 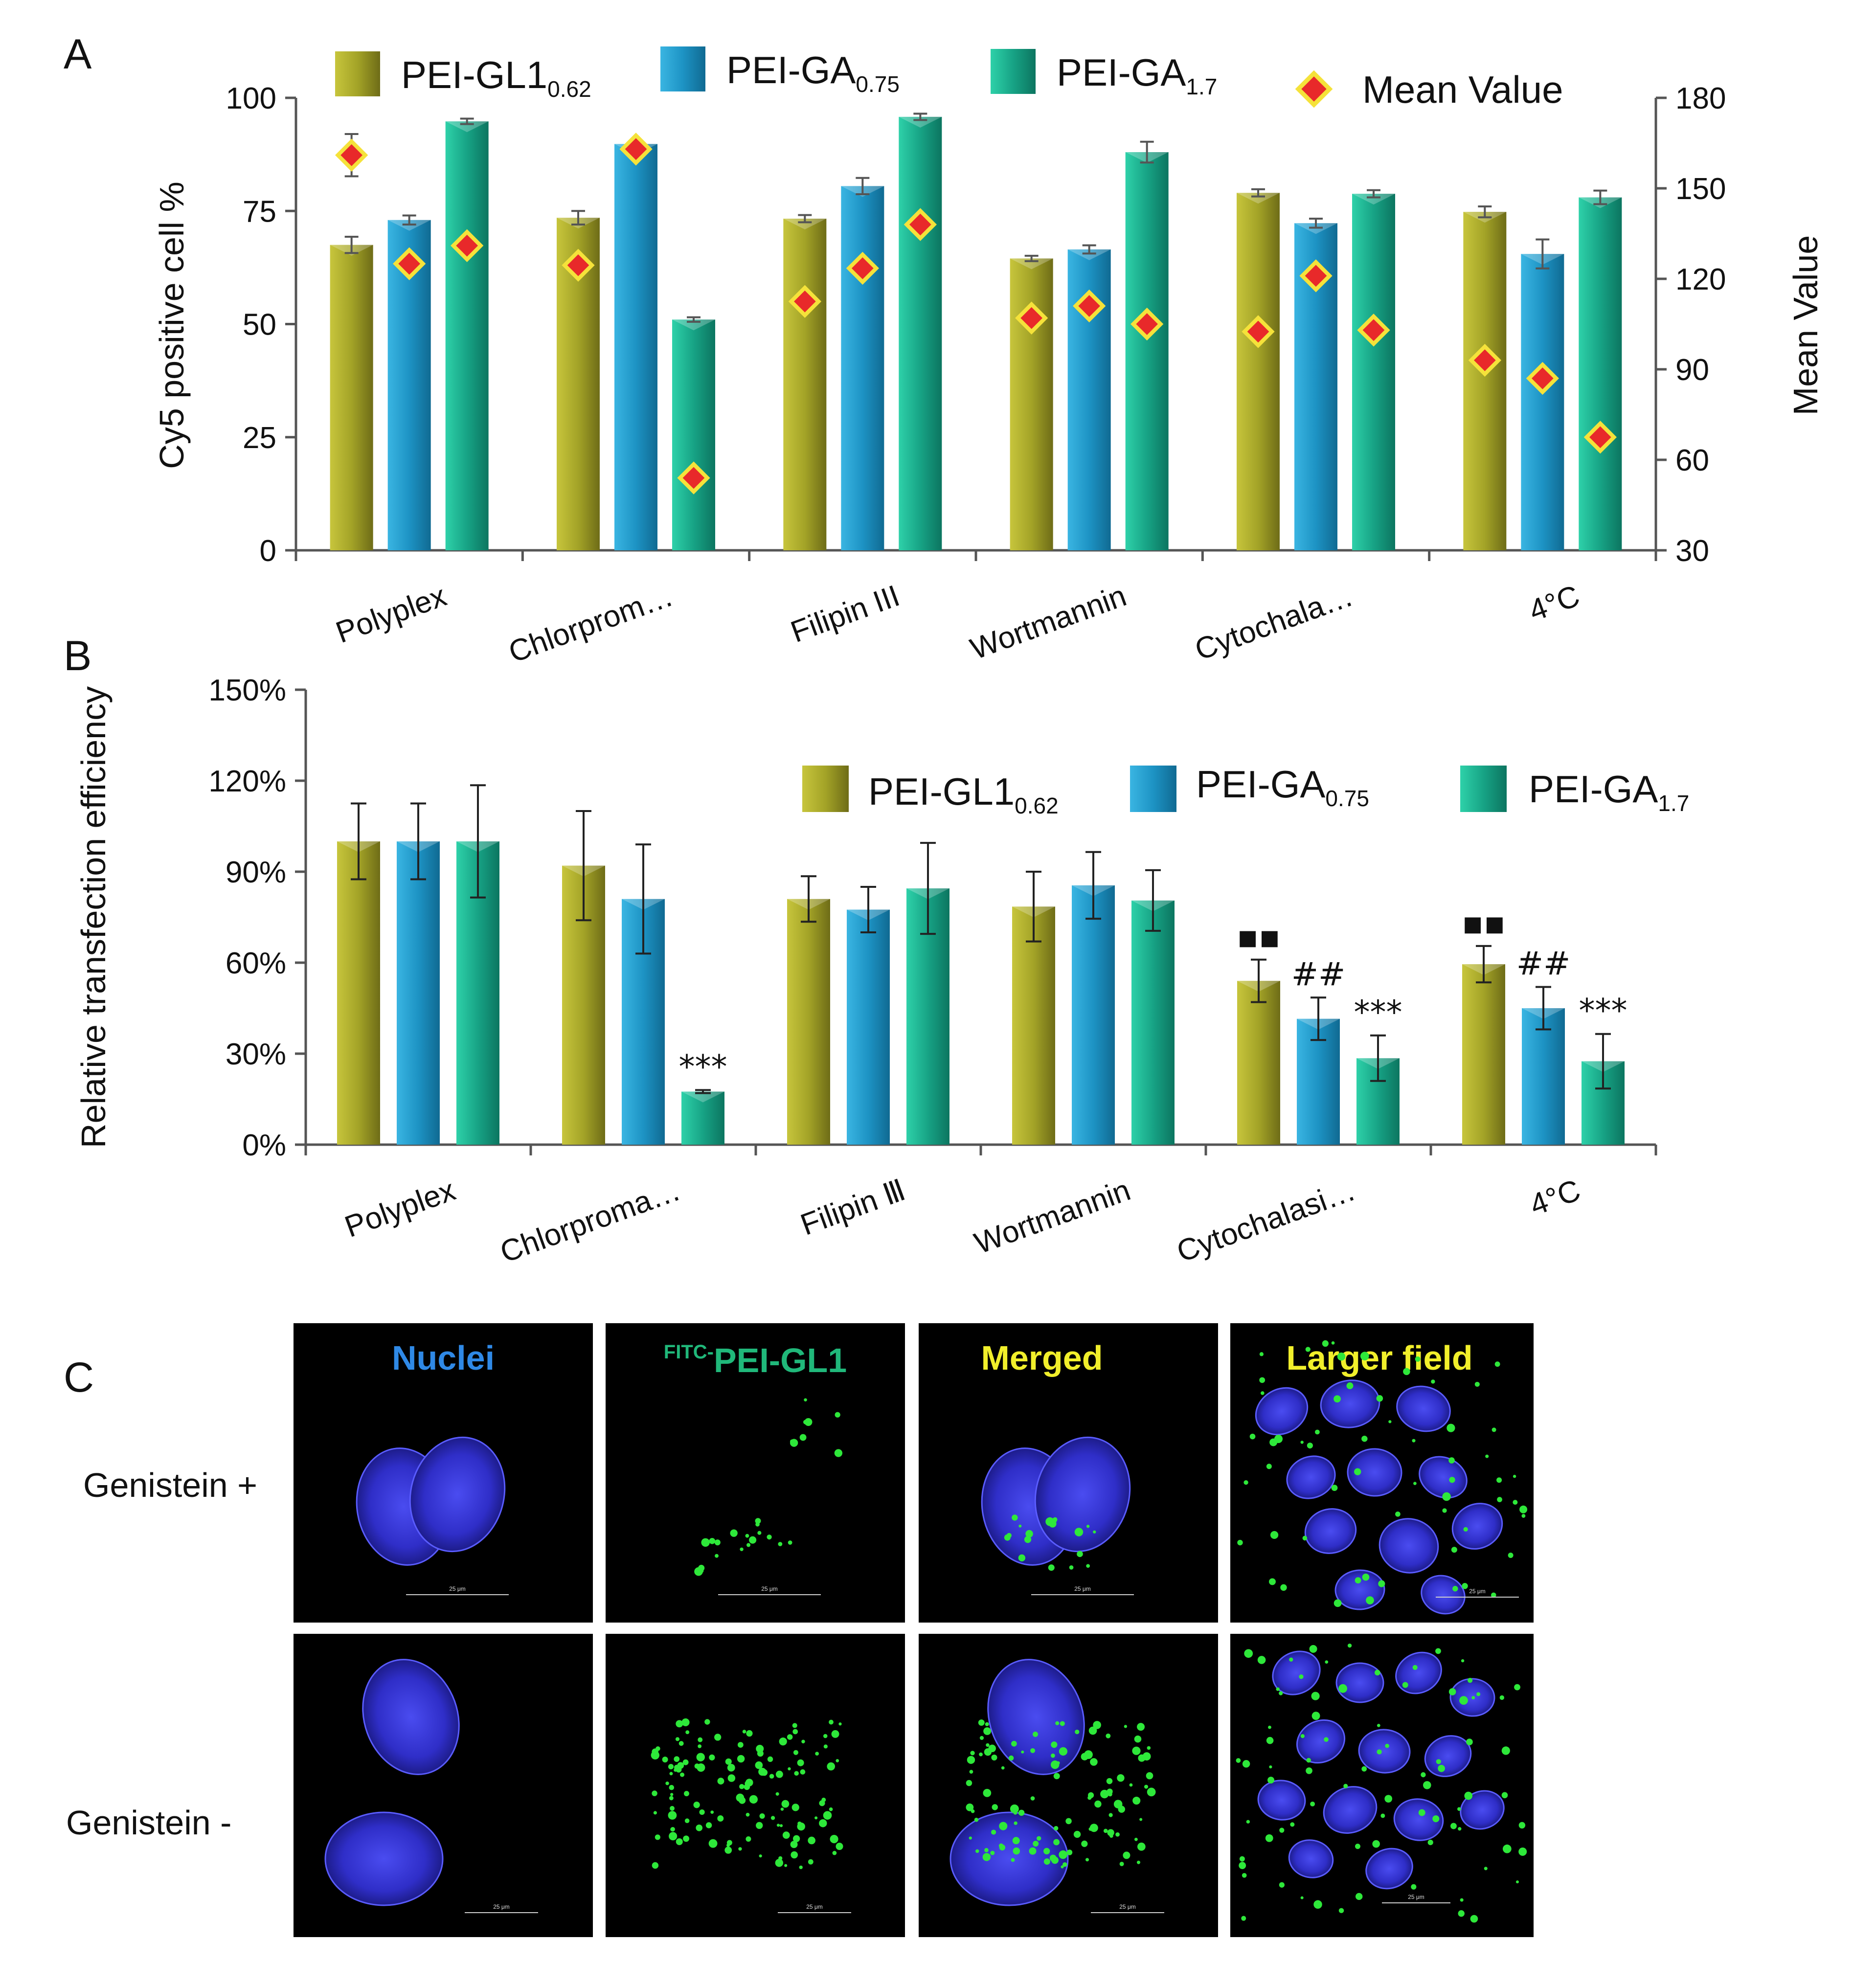 I want to click on legend-a-sub-ga17: 1.7, so click(x=1201, y=86).